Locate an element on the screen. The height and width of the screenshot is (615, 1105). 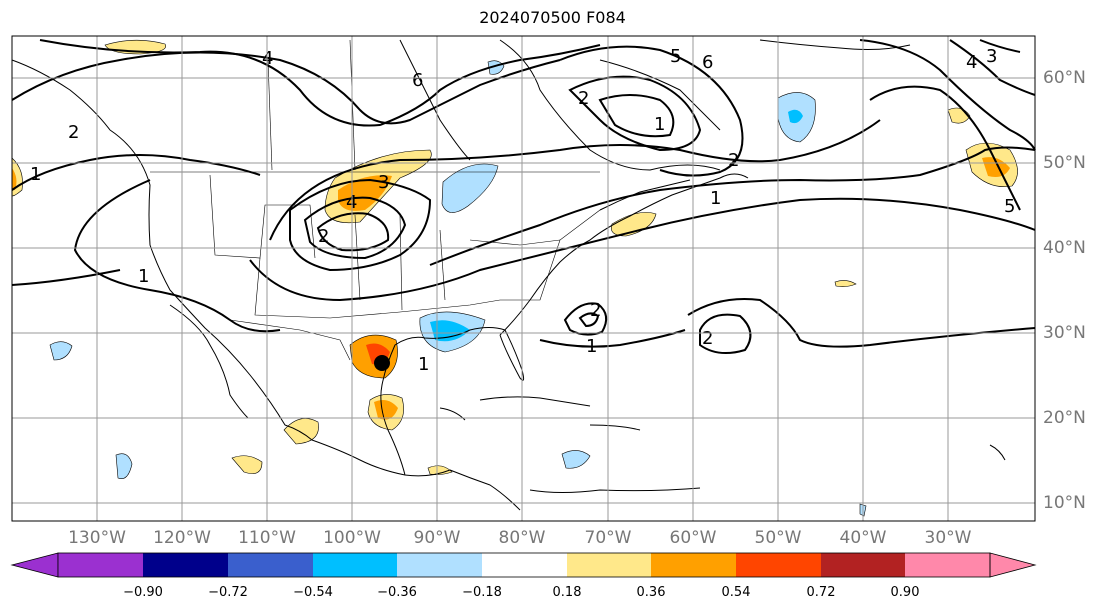
colorbar is located at coordinates (523, 565).